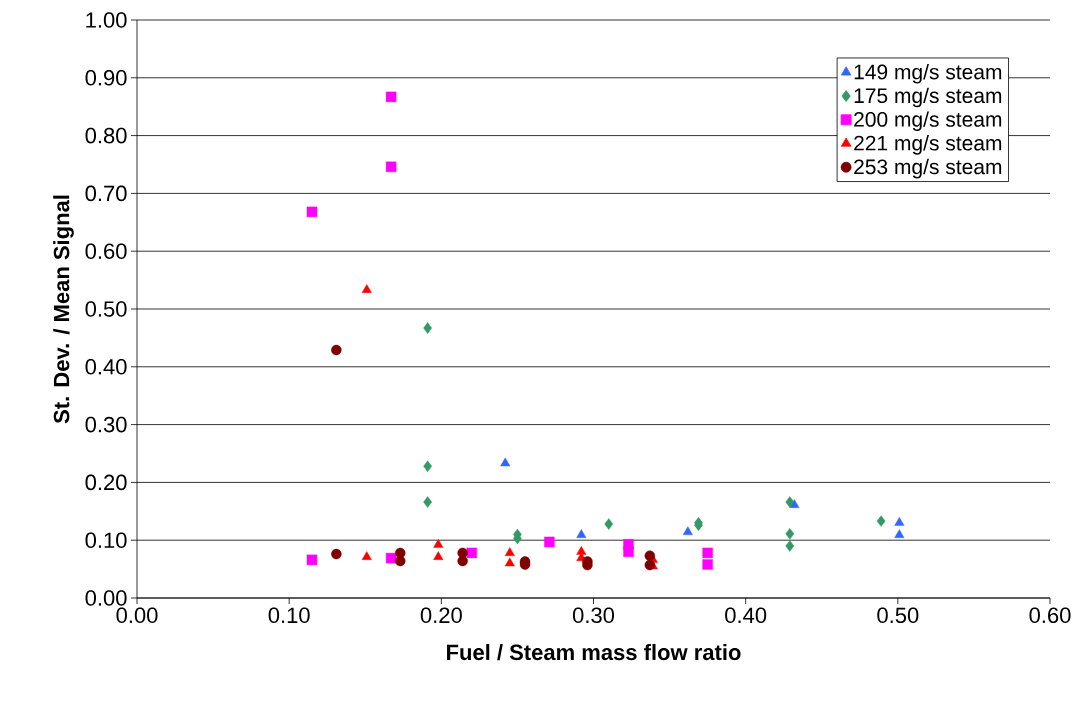 This screenshot has height=709, width=1086. I want to click on x-tick-label: 0.30, so click(593, 615).